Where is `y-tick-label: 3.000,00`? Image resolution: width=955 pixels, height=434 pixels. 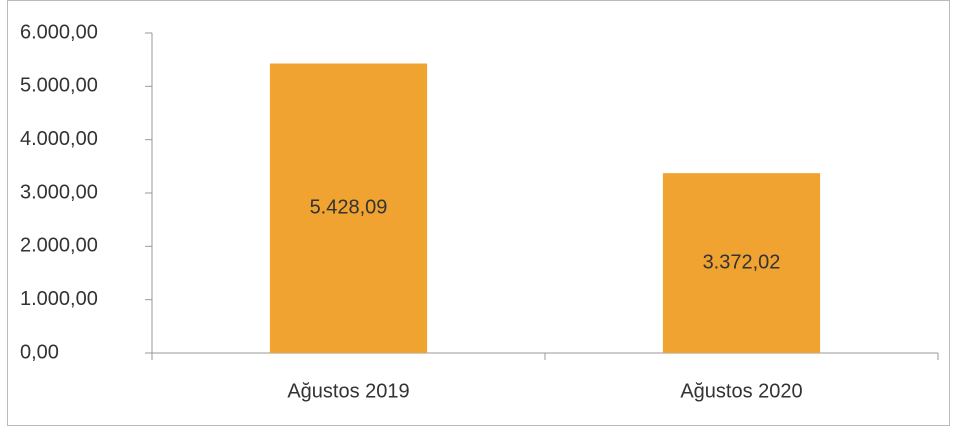 y-tick-label: 3.000,00 is located at coordinates (59, 192).